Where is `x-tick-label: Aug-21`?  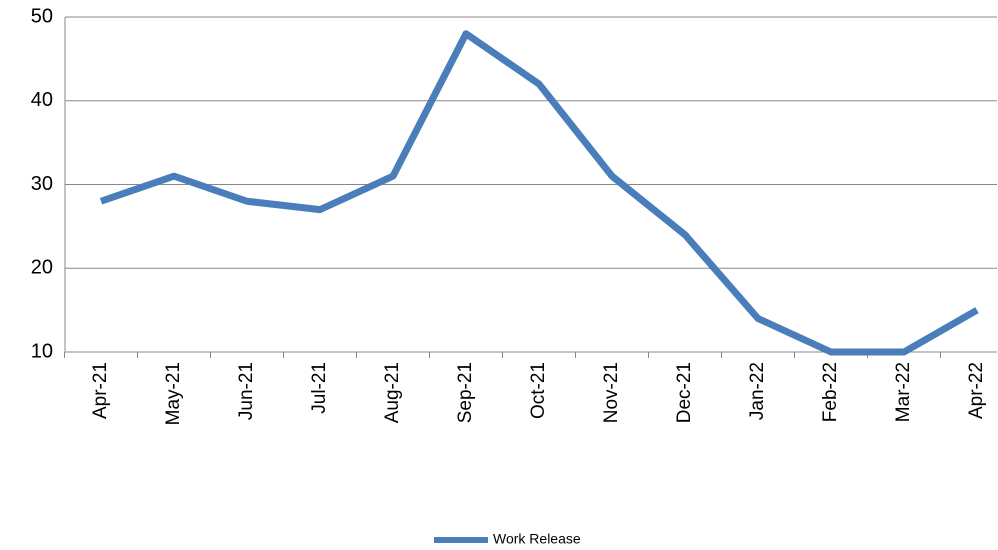
x-tick-label: Aug-21 is located at coordinates (392, 392).